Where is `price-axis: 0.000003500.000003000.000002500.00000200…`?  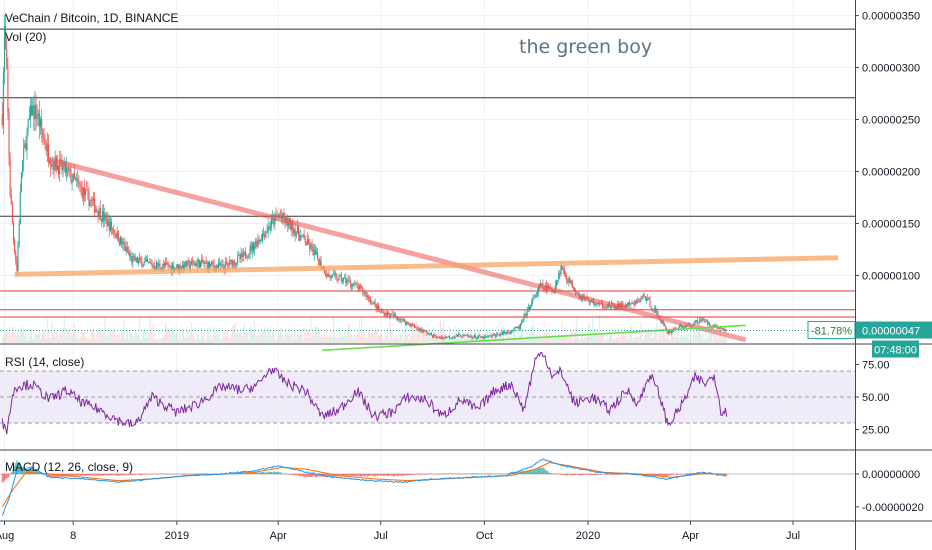 price-axis: 0.000003500.000003000.000002500.00000200… is located at coordinates (889, 262).